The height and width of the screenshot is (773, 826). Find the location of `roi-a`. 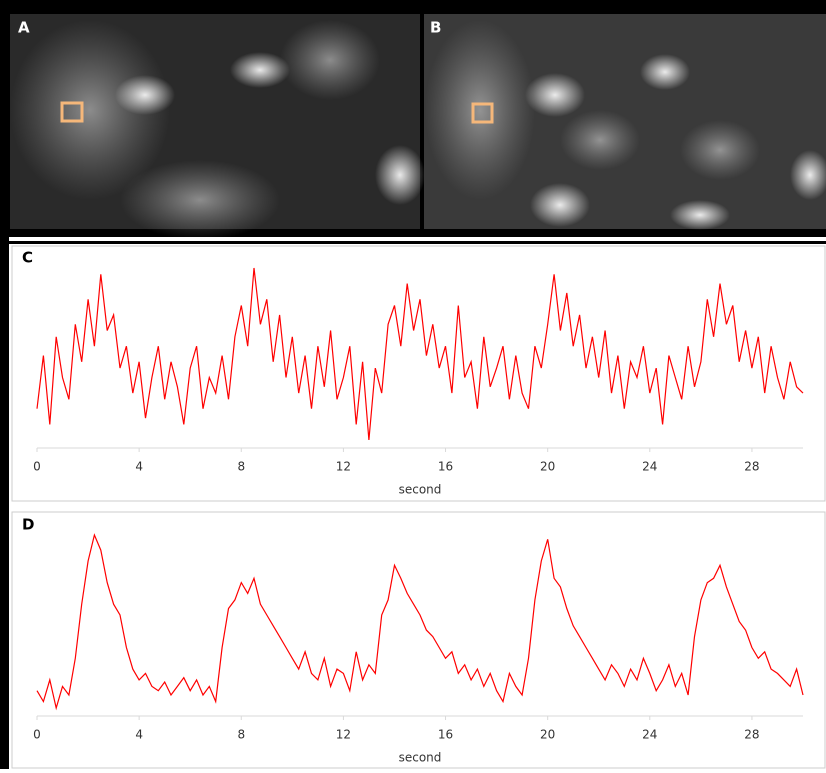

roi-a is located at coordinates (72, 112).